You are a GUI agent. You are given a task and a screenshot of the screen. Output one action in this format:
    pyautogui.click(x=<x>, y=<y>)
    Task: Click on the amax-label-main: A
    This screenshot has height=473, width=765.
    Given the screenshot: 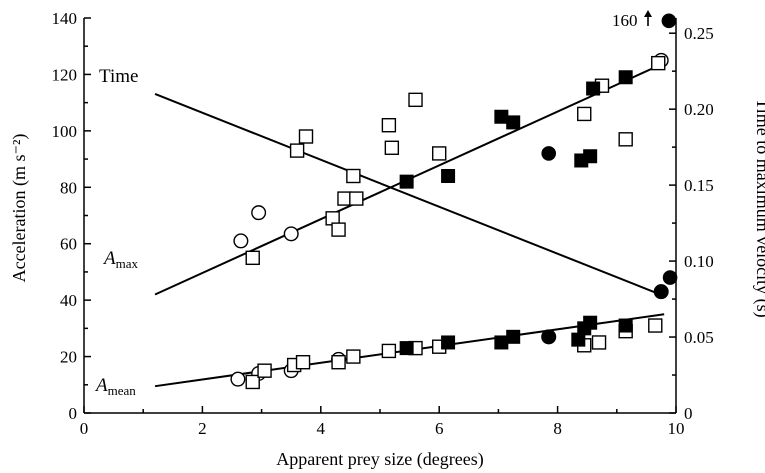 What is the action you would take?
    pyautogui.click(x=109, y=258)
    